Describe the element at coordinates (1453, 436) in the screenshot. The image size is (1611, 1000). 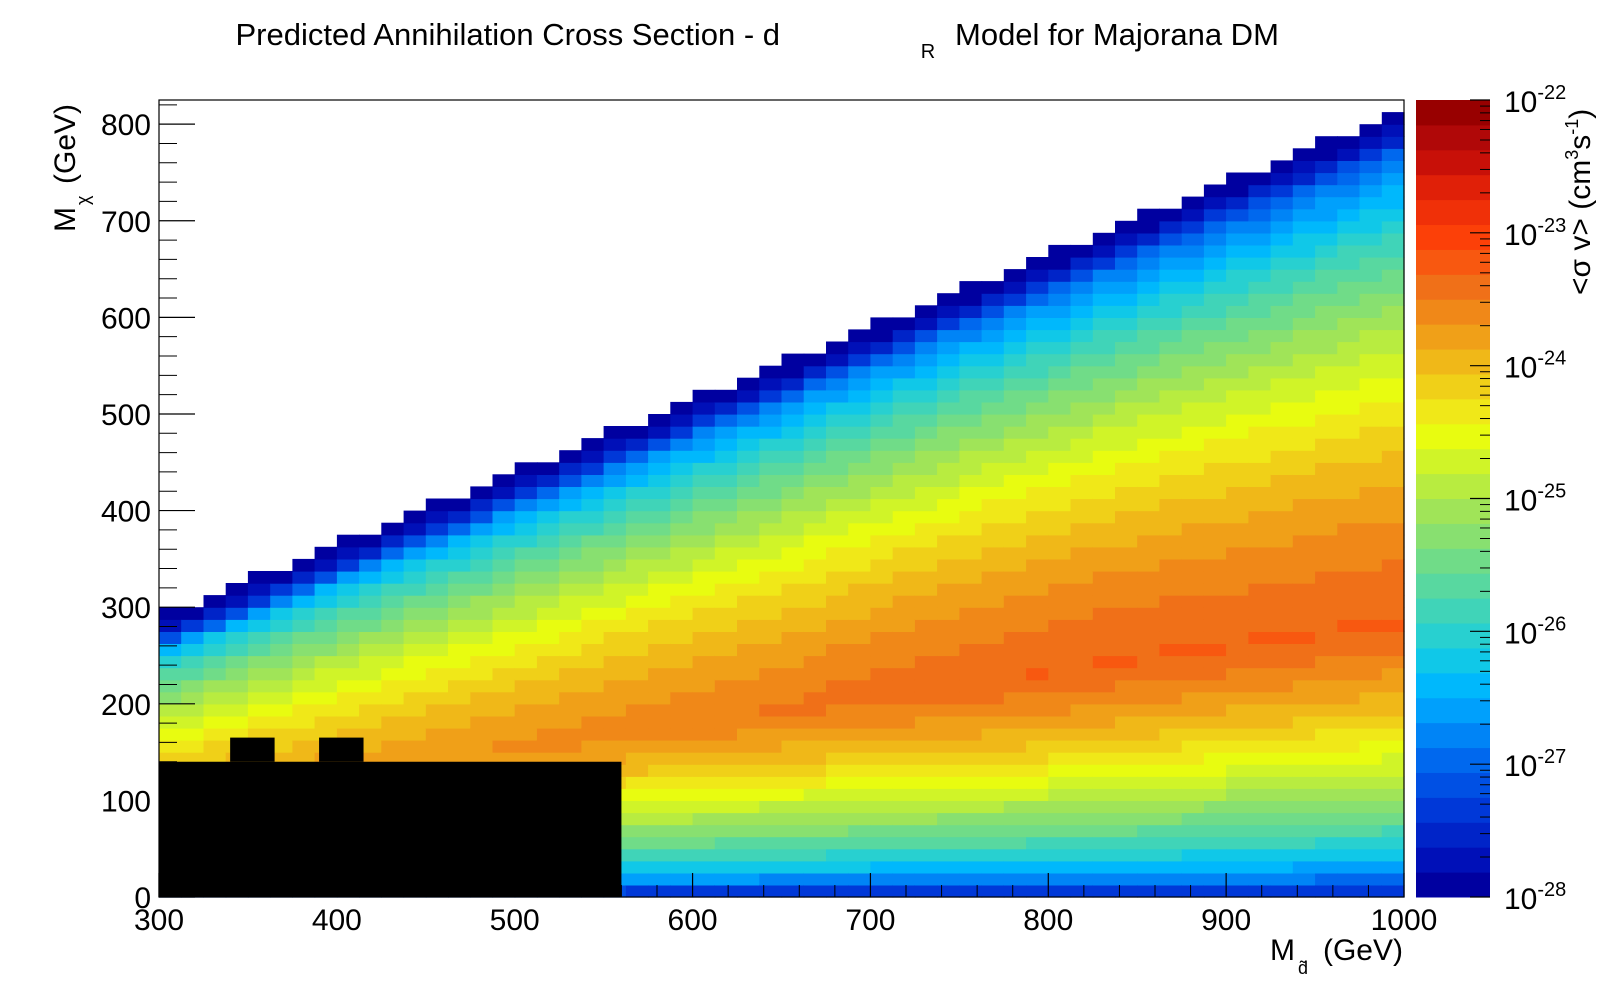
I see `colorbar-swatch` at that location.